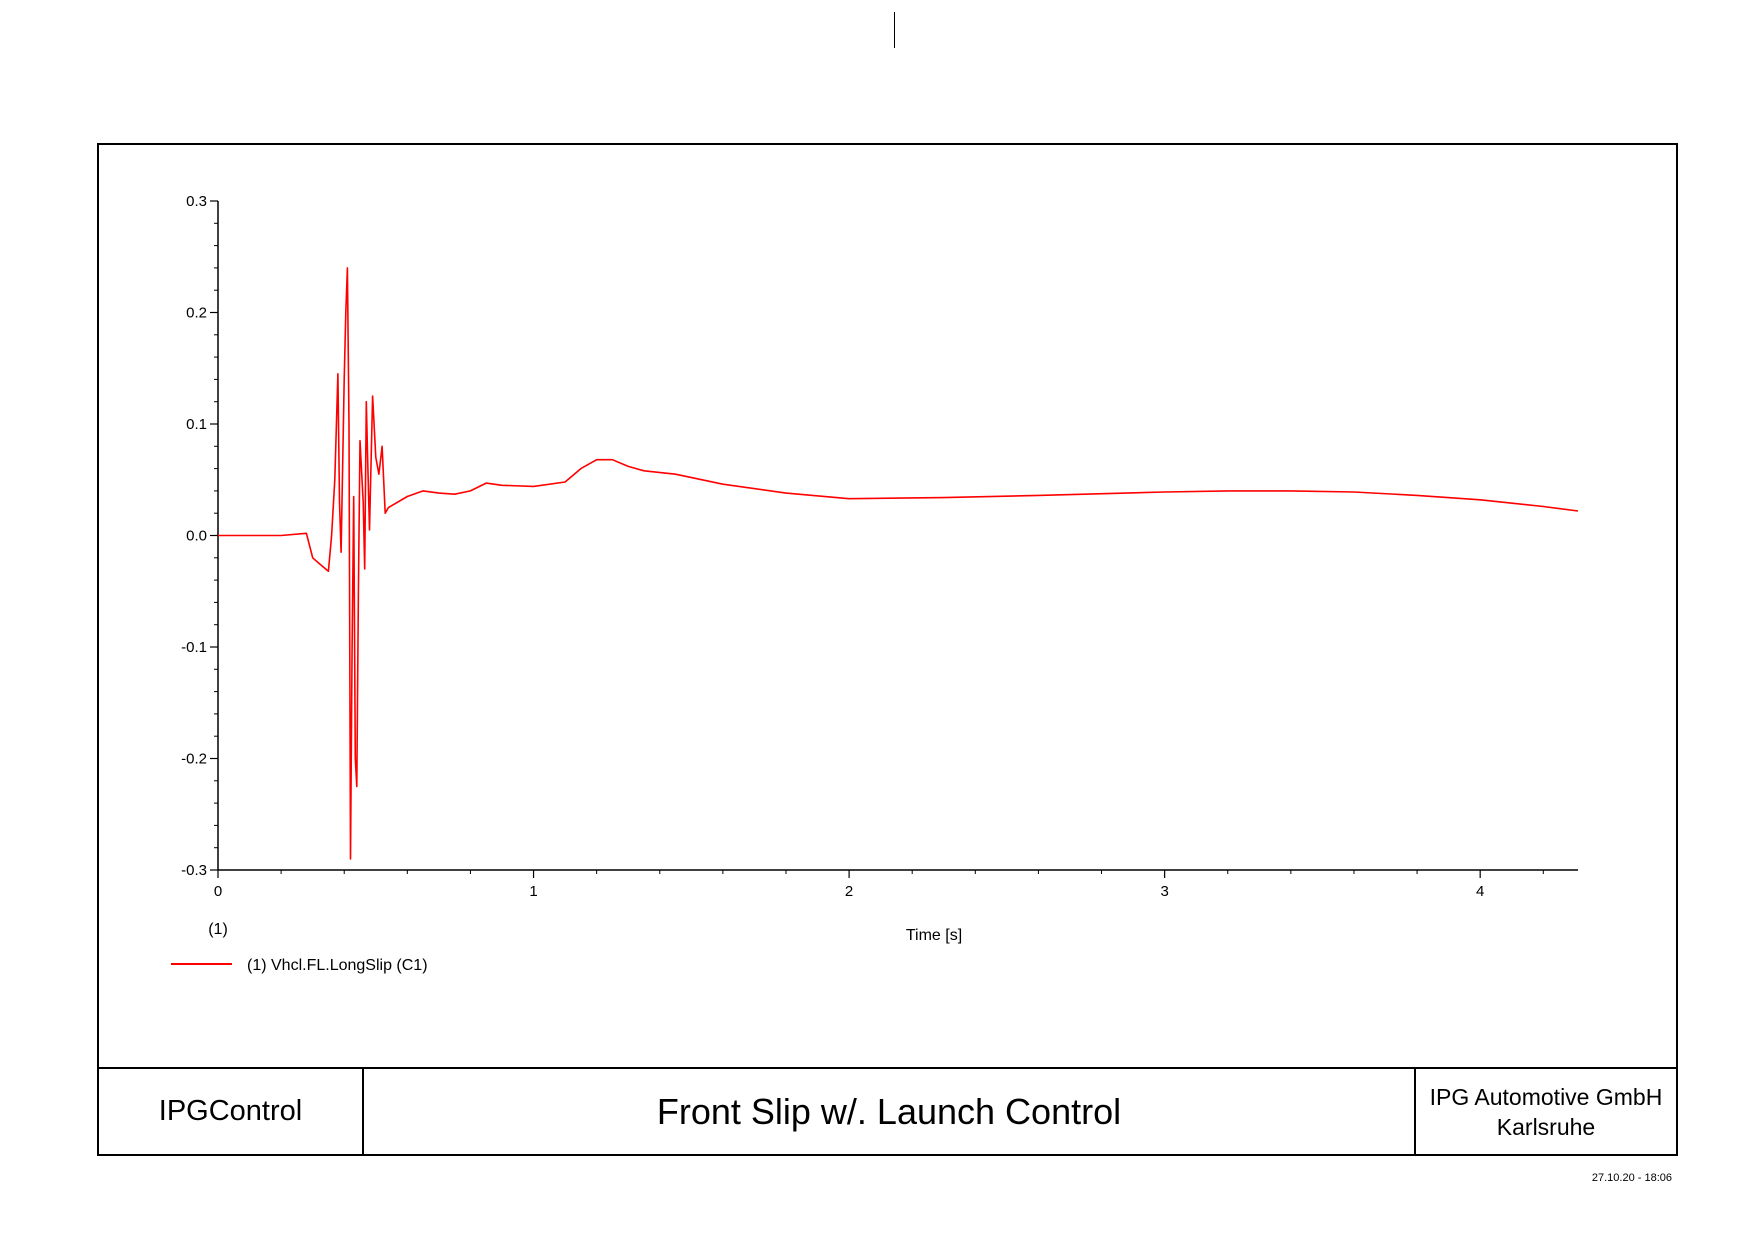 This screenshot has height=1240, width=1754. I want to click on app-name: IPGControl, so click(230, 1111).